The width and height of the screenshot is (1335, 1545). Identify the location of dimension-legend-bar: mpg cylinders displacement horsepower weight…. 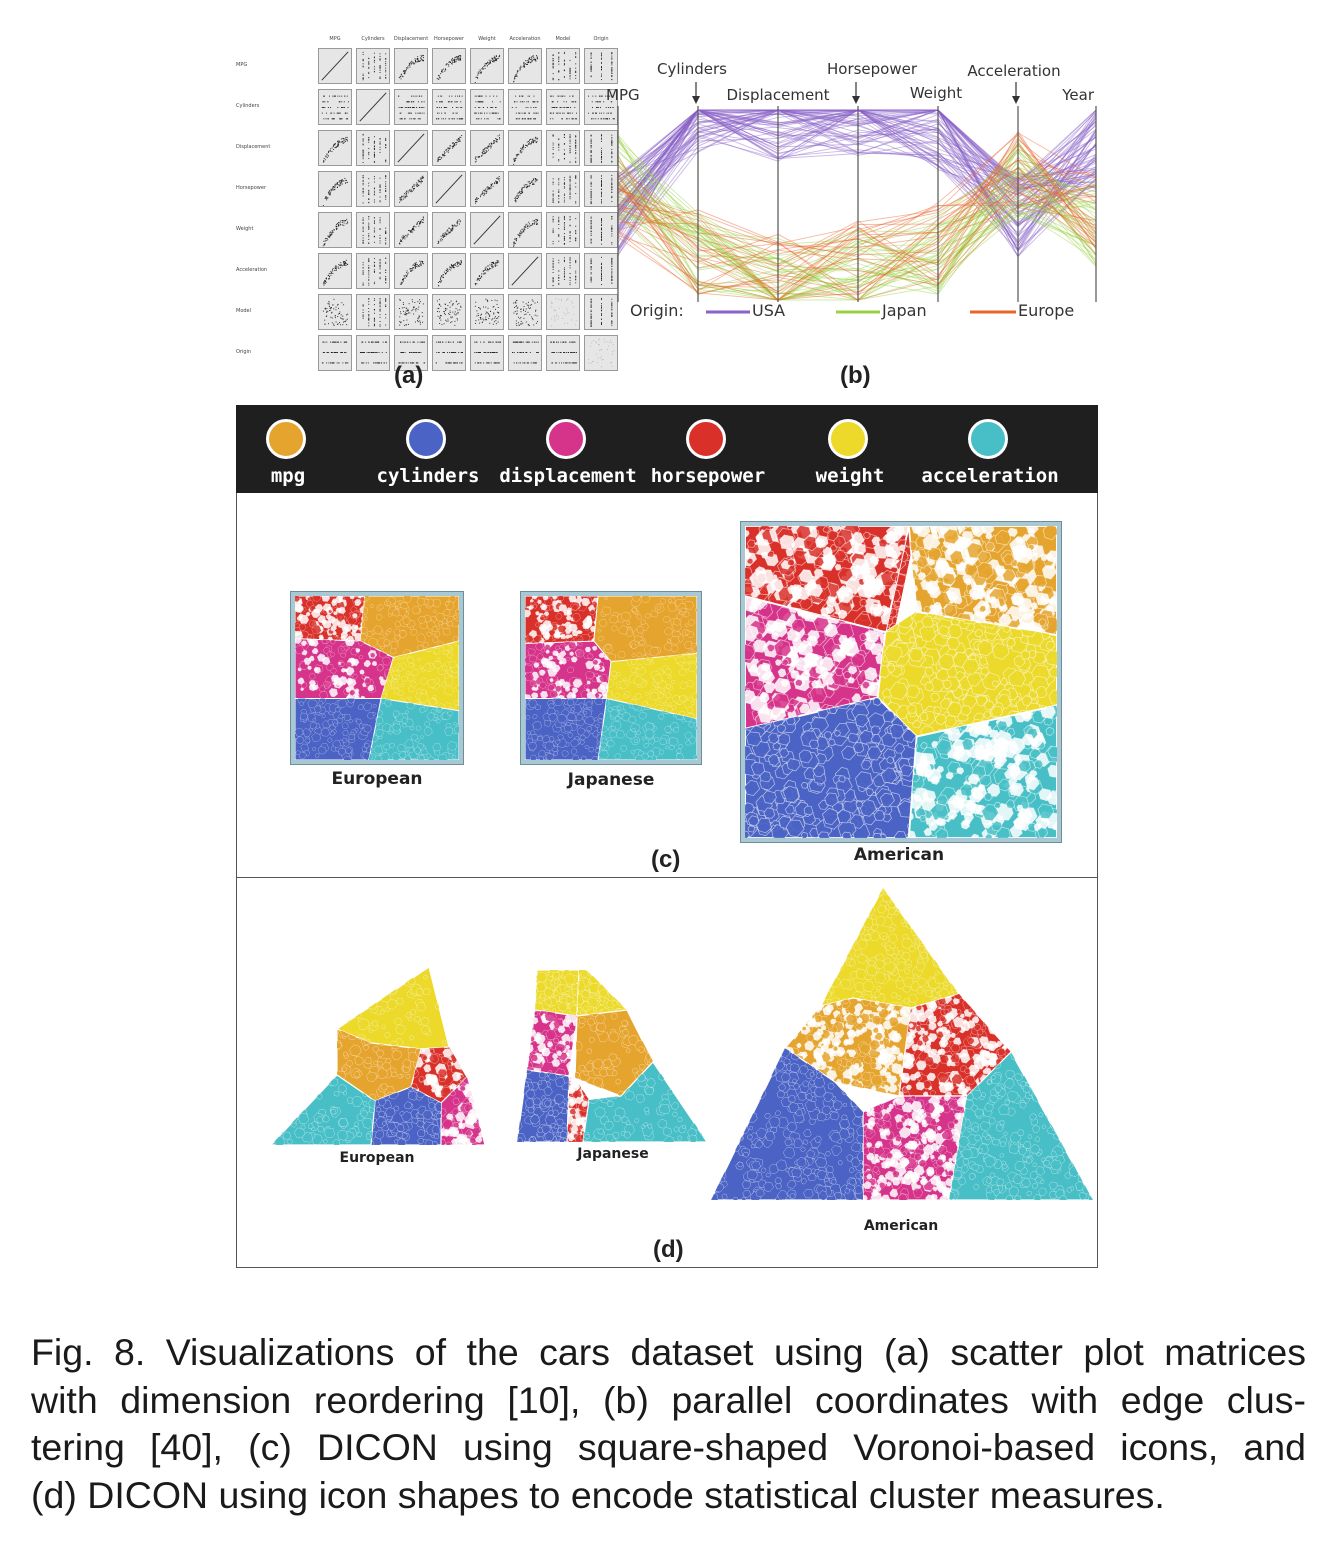
(667, 449).